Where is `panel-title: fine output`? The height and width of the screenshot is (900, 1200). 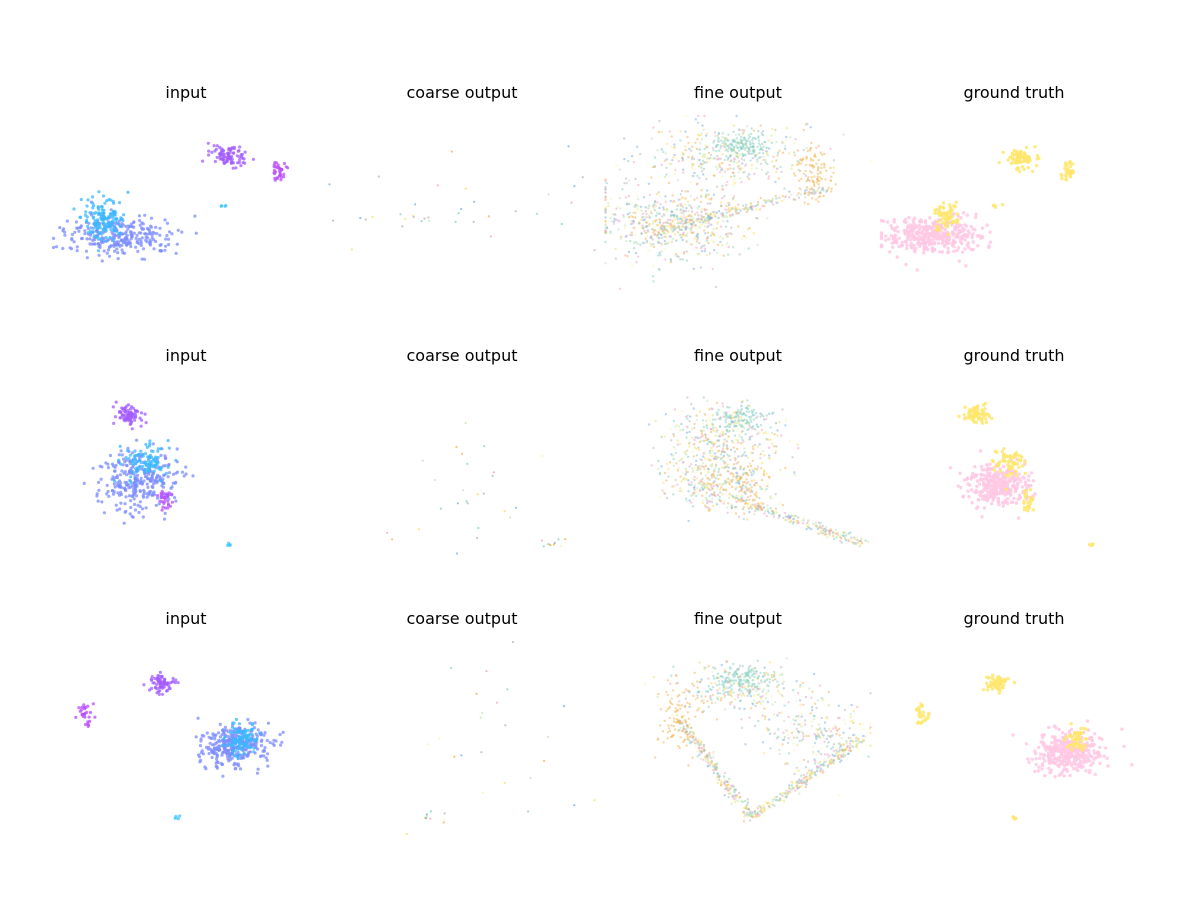
panel-title: fine output is located at coordinates (738, 92).